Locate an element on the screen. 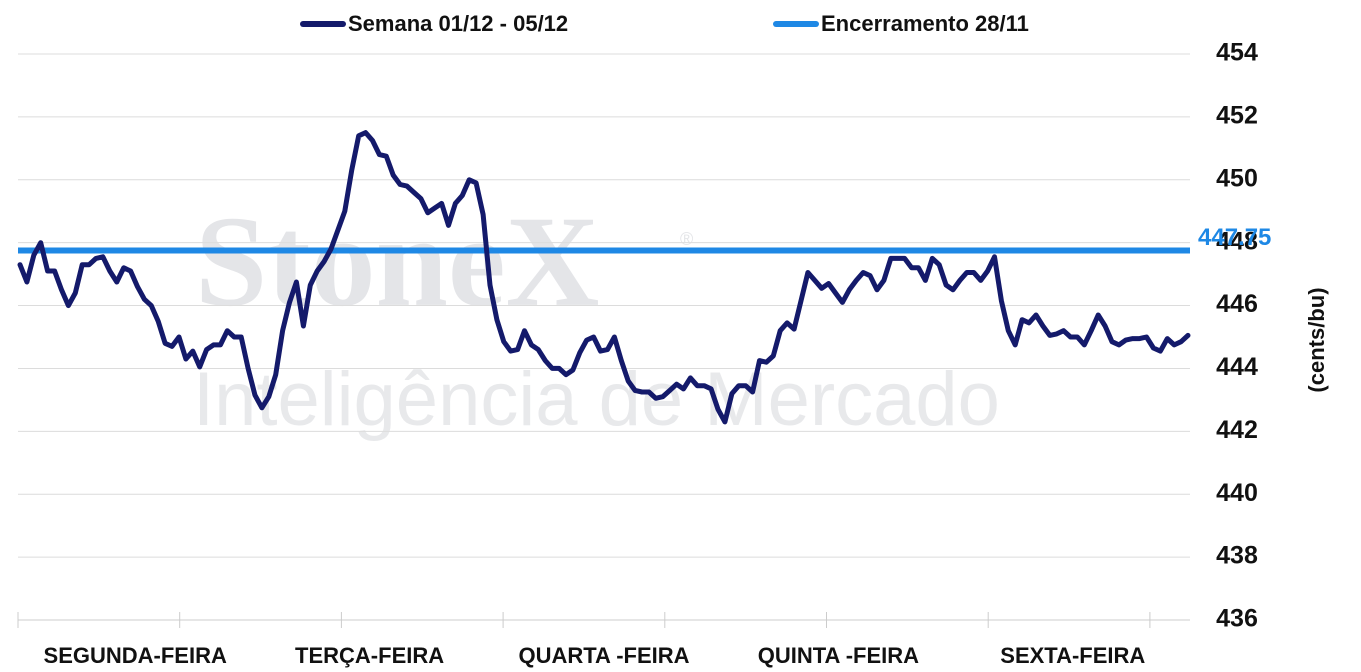 The image size is (1361, 672). watermark-brand: StoneX is located at coordinates (397, 262).